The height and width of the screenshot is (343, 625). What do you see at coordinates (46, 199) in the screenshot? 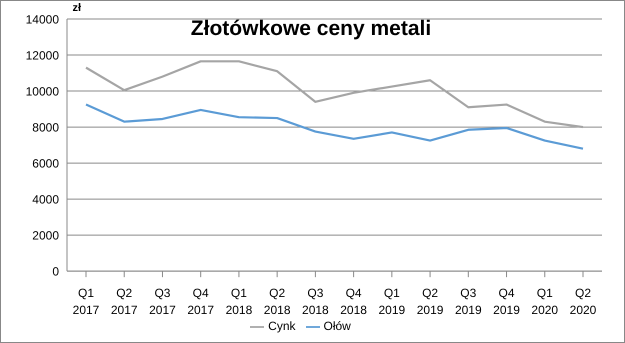
I see `y-tick-label: 4000` at bounding box center [46, 199].